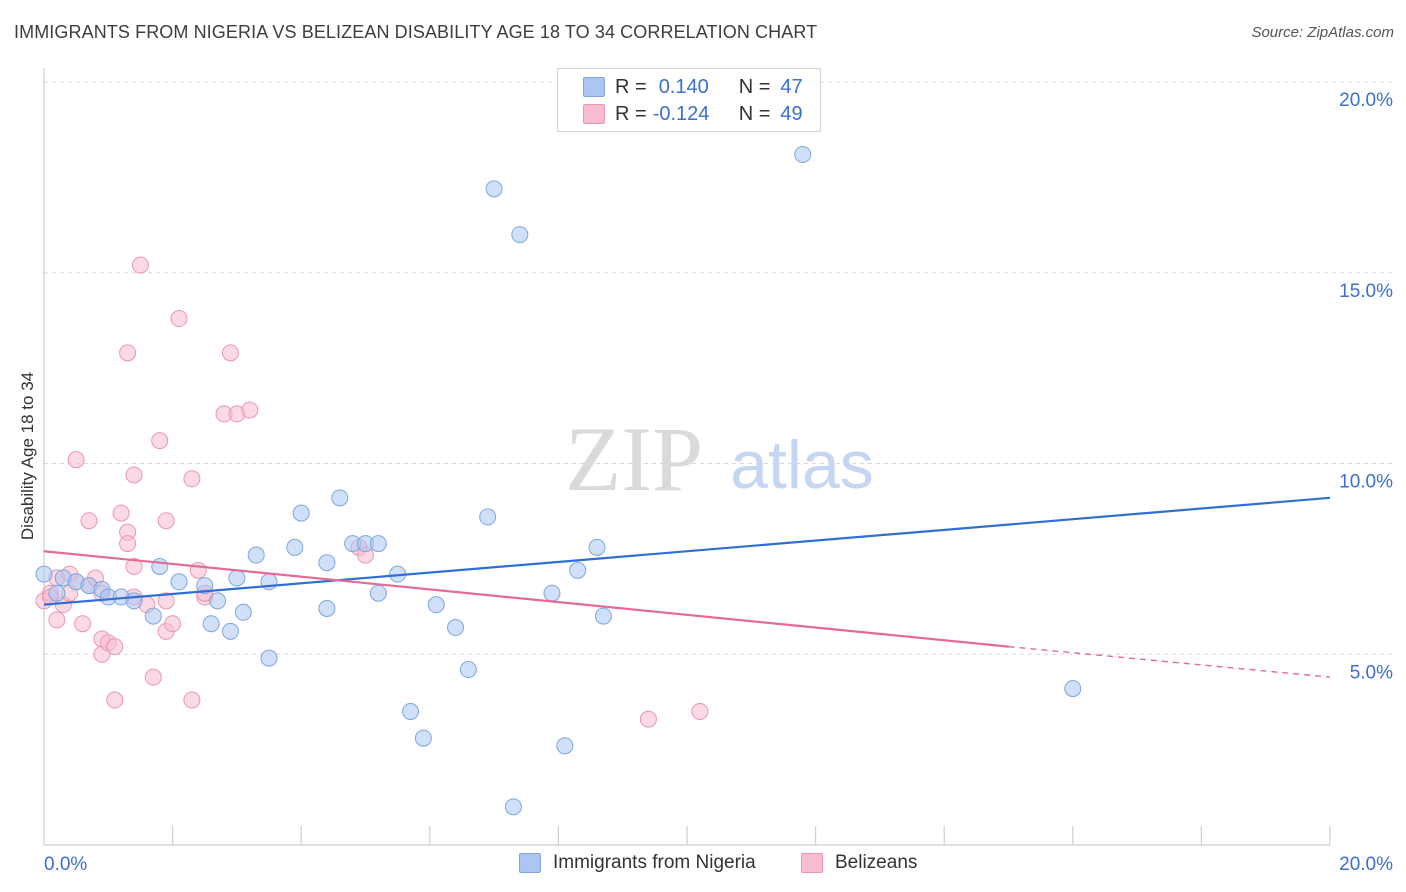 The height and width of the screenshot is (892, 1406). I want to click on source-label: Source: ZipAtlas.com, so click(1322, 32).